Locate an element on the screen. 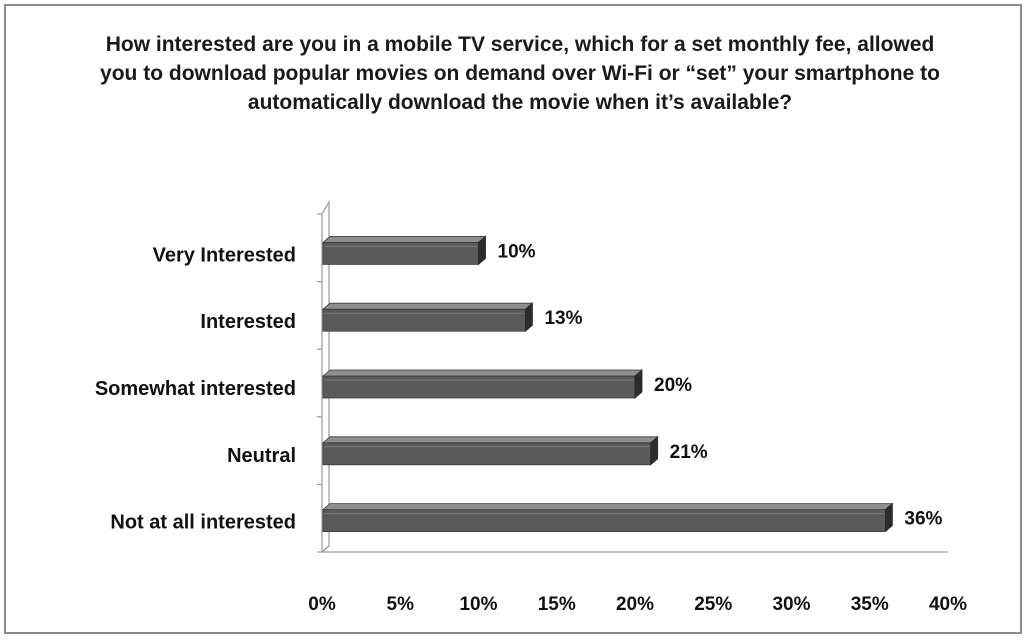  x-tick-label: 15% is located at coordinates (557, 604).